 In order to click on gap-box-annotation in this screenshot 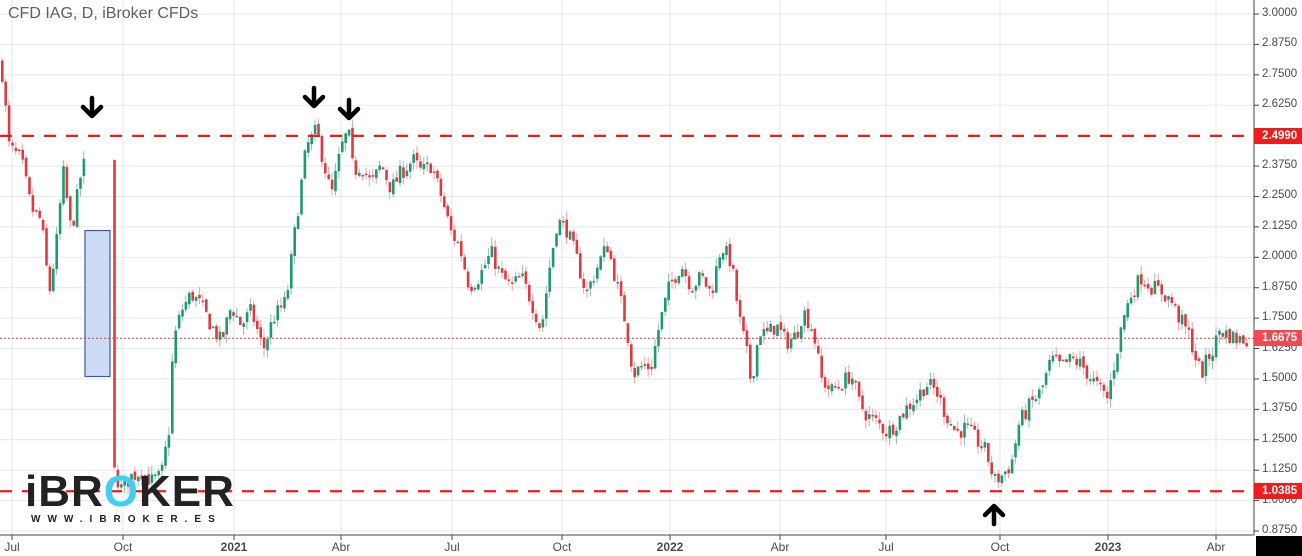, I will do `click(97, 303)`.